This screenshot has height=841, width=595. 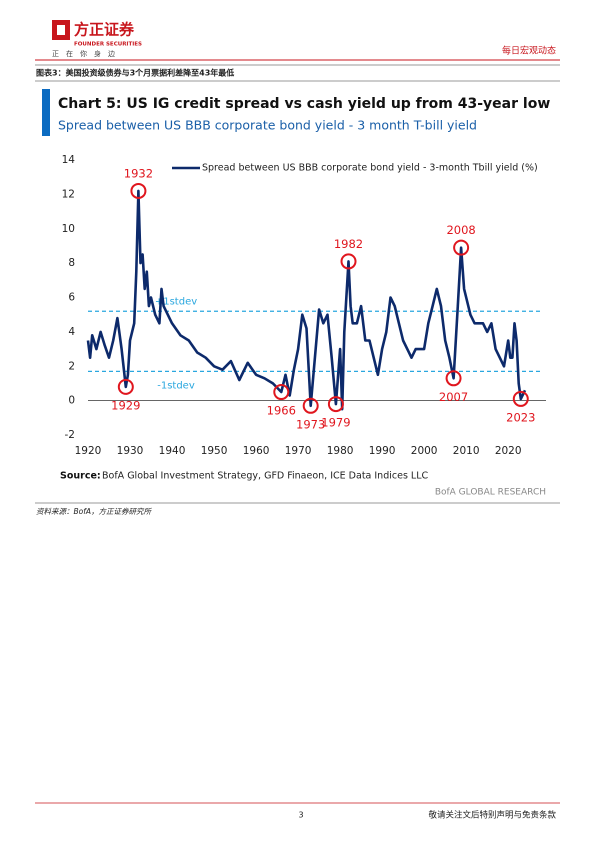 I want to click on reference-label: +1stdev, so click(x=176, y=301).